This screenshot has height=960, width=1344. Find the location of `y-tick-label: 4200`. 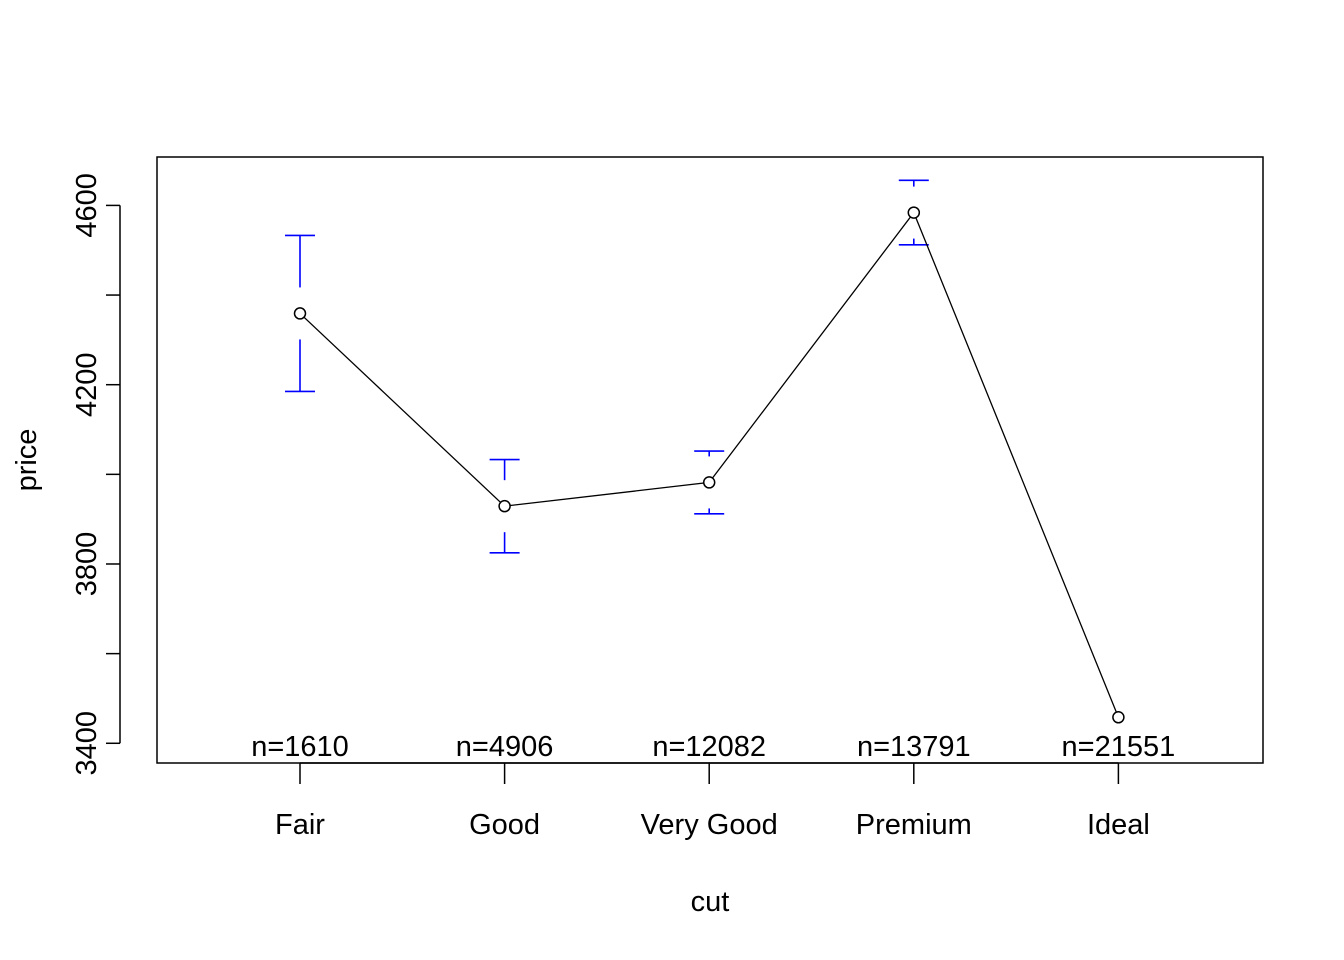

y-tick-label: 4200 is located at coordinates (87, 384).